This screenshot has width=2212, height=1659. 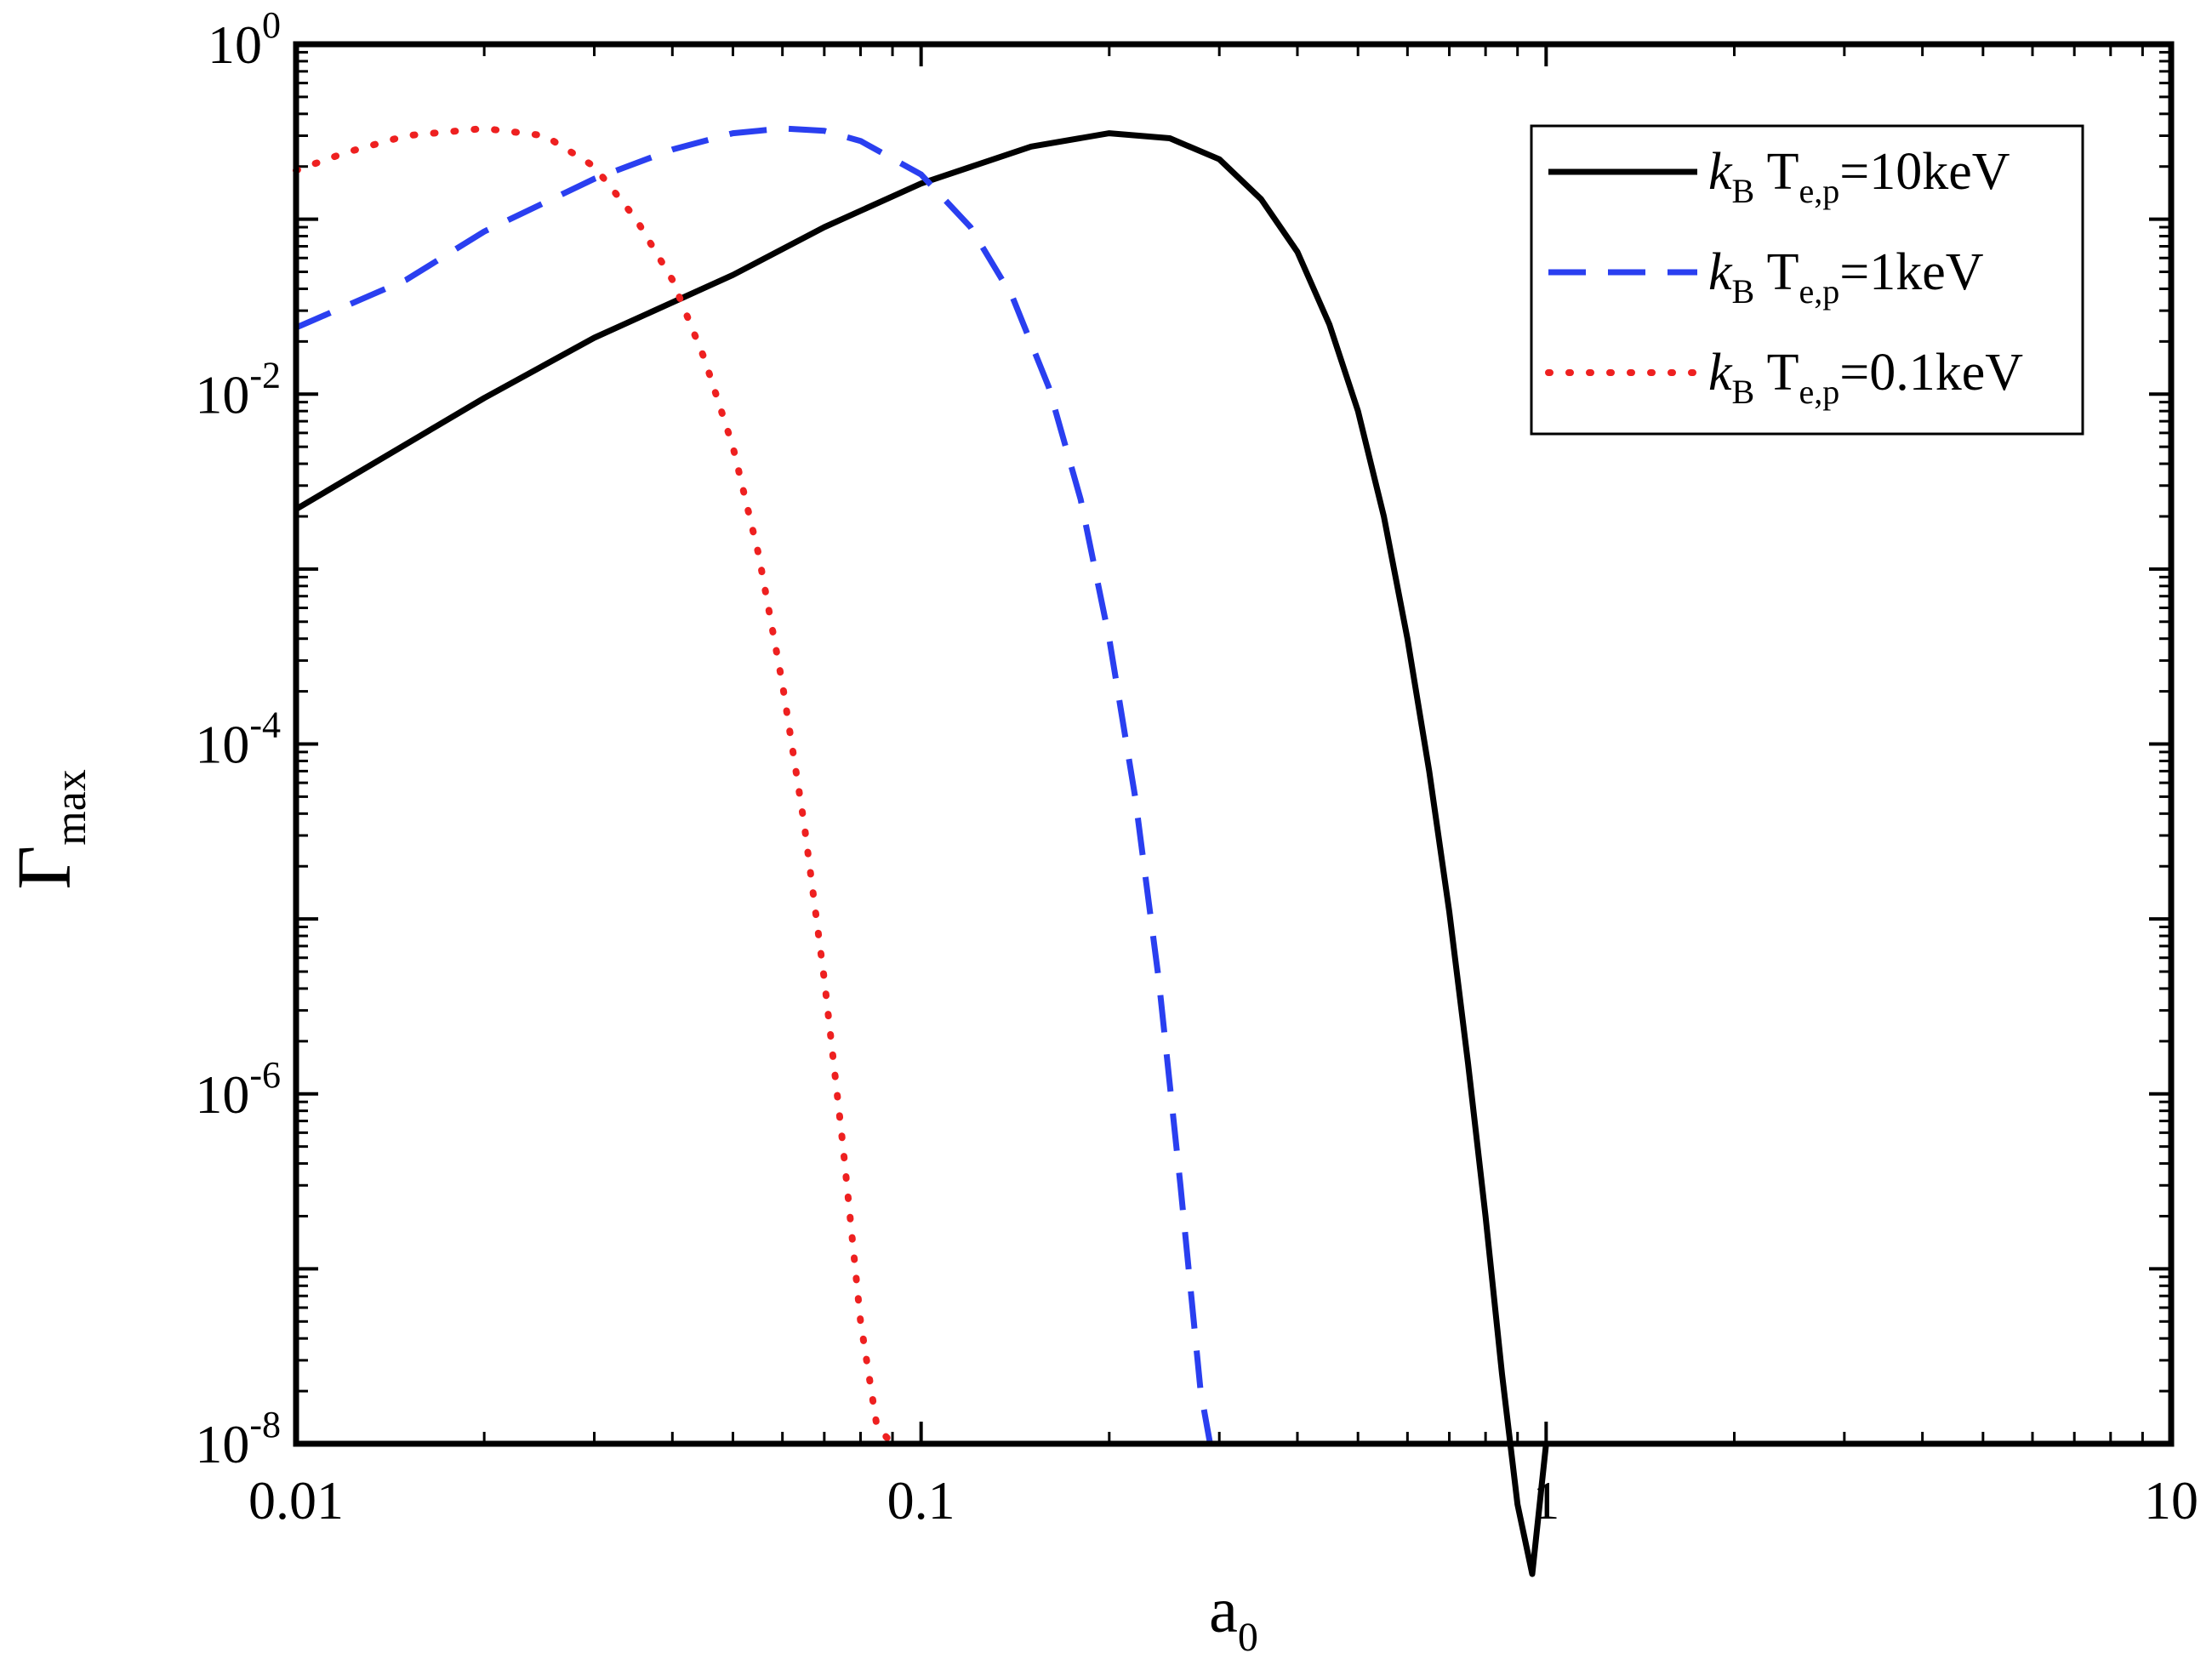 I want to click on x-axis-title: a0, so click(x=1233, y=1617).